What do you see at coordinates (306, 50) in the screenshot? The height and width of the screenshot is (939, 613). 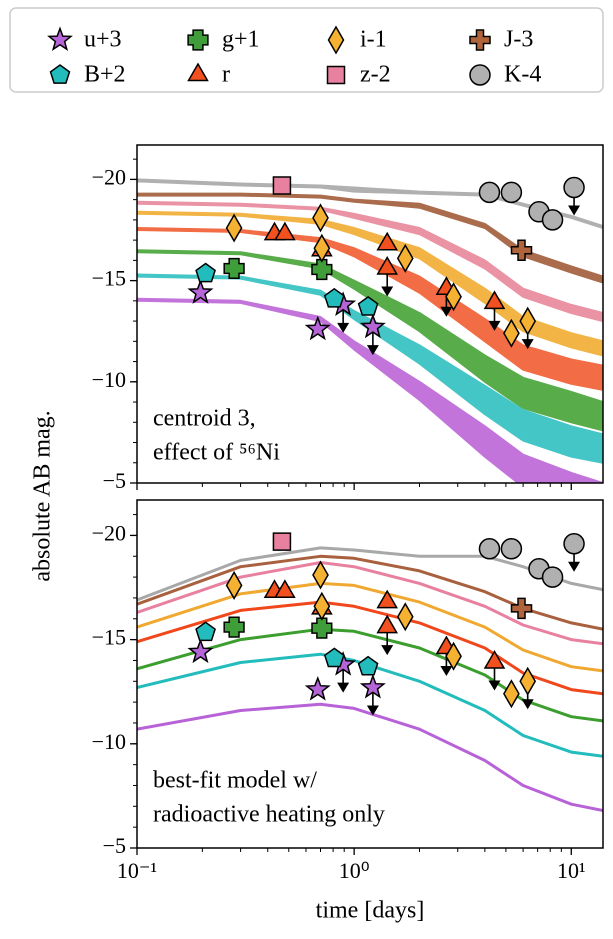 I see `legend-box` at bounding box center [306, 50].